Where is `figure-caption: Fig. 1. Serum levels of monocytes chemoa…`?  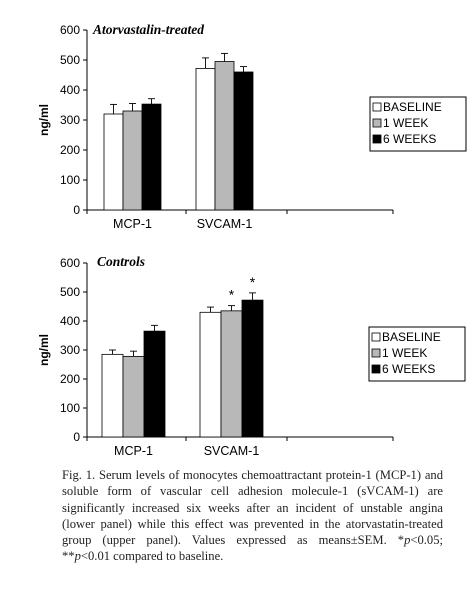 figure-caption: Fig. 1. Serum levels of monocytes chemoa… is located at coordinates (252, 516).